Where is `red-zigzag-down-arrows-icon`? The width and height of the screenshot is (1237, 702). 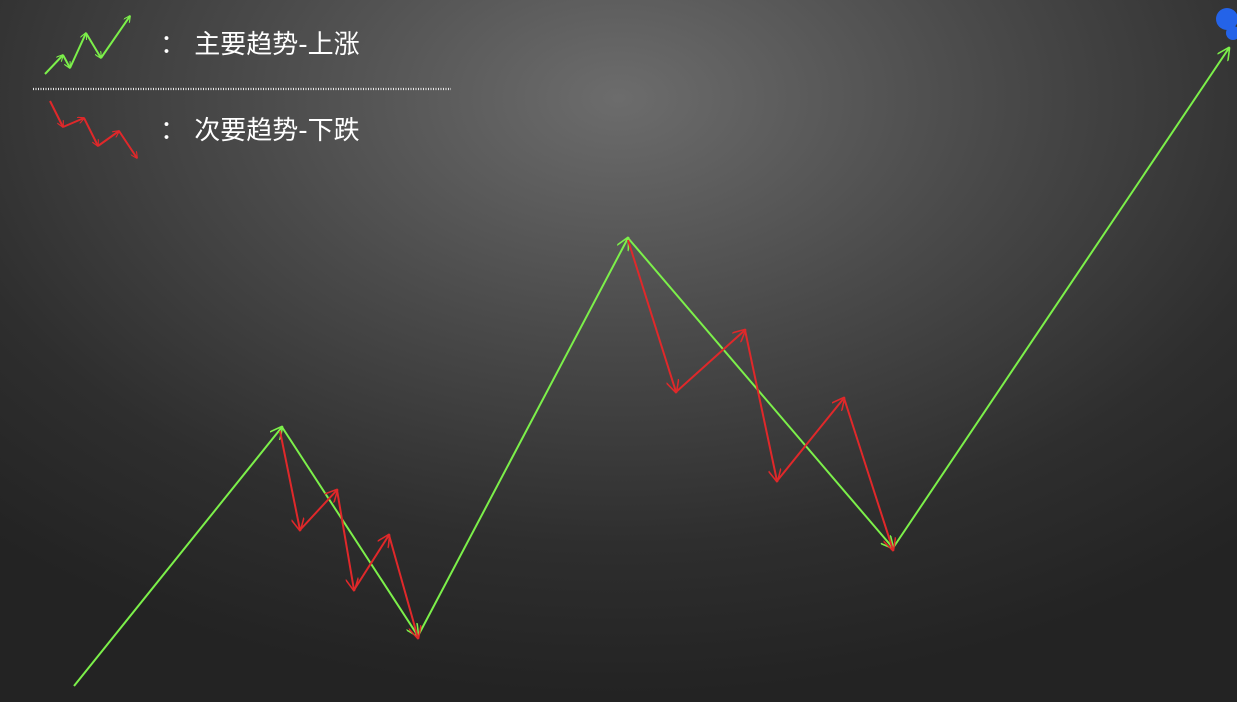
red-zigzag-down-arrows-icon is located at coordinates (93, 129).